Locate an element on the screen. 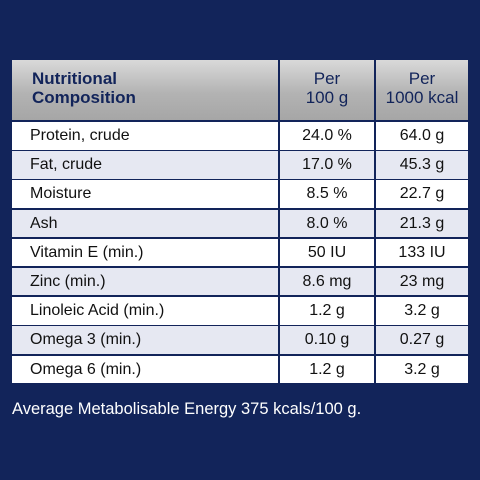 The width and height of the screenshot is (480, 480). header-col2-line1: Per is located at coordinates (422, 78).